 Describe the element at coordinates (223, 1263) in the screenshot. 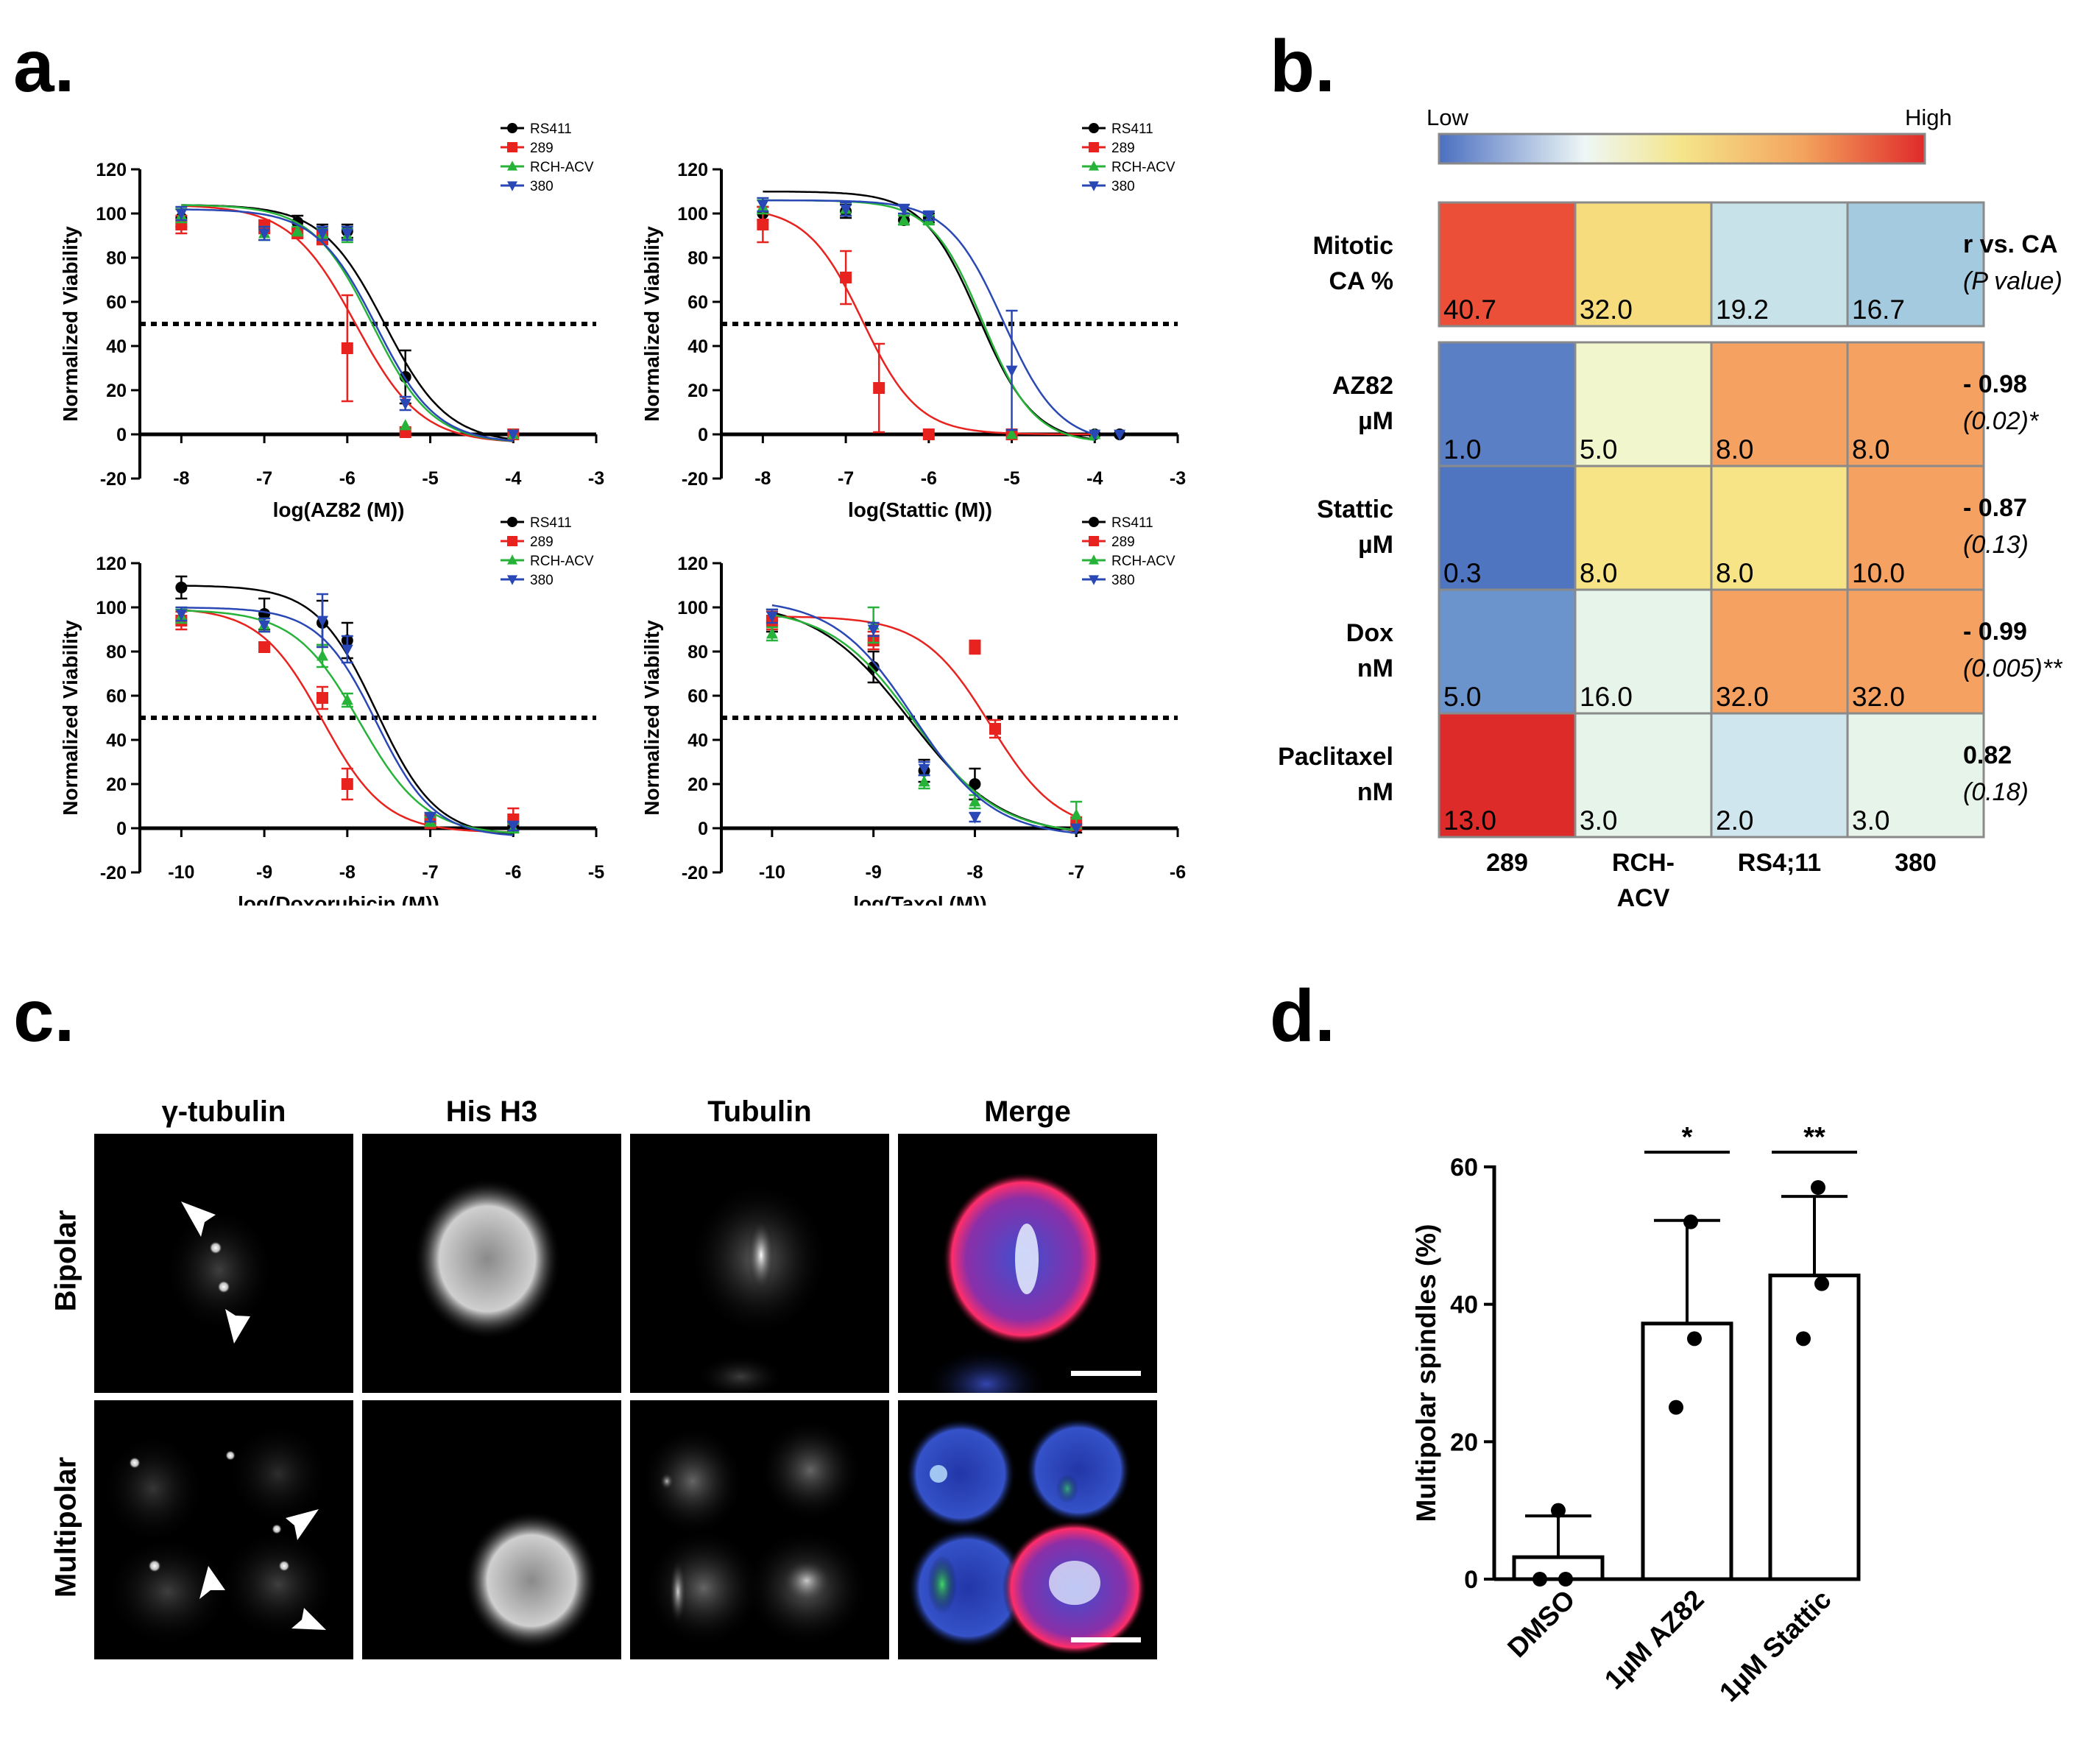

I see `image-bipolar-gamma-tubulin` at that location.